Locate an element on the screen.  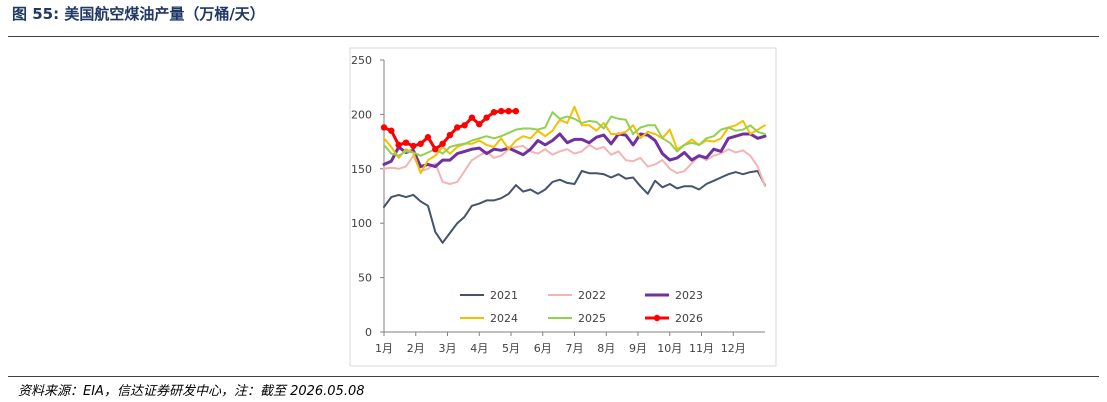
y-tick-label: 150 is located at coordinates (361, 169).